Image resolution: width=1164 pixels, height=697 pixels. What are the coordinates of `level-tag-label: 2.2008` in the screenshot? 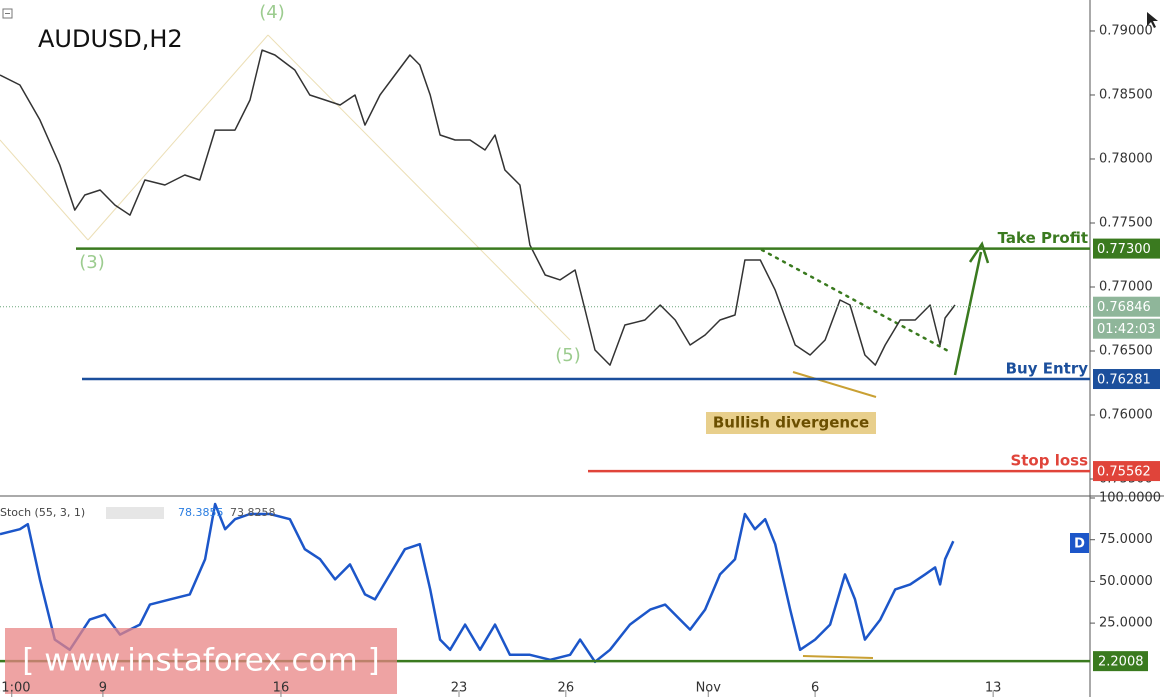 It's located at (1121, 662).